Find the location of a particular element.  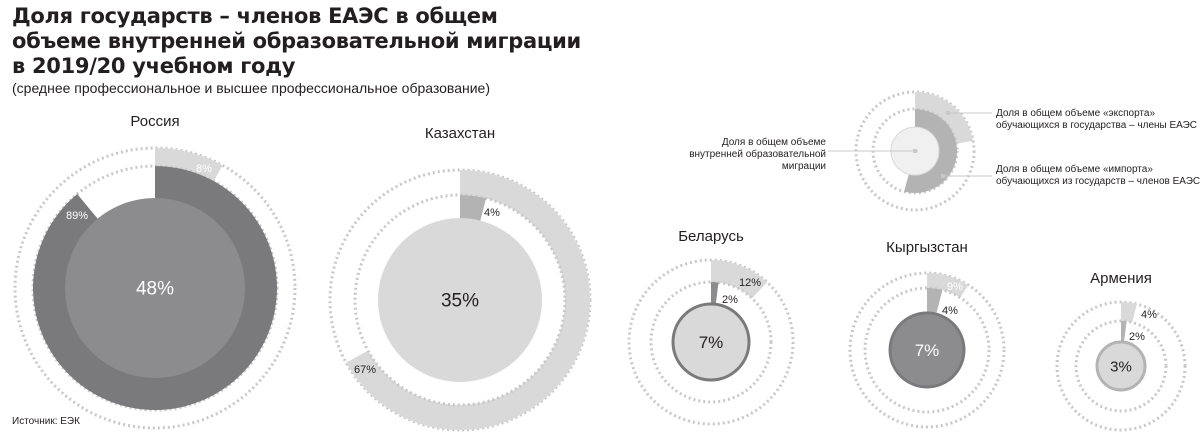

legend-export-sector is located at coordinates (944, 118).